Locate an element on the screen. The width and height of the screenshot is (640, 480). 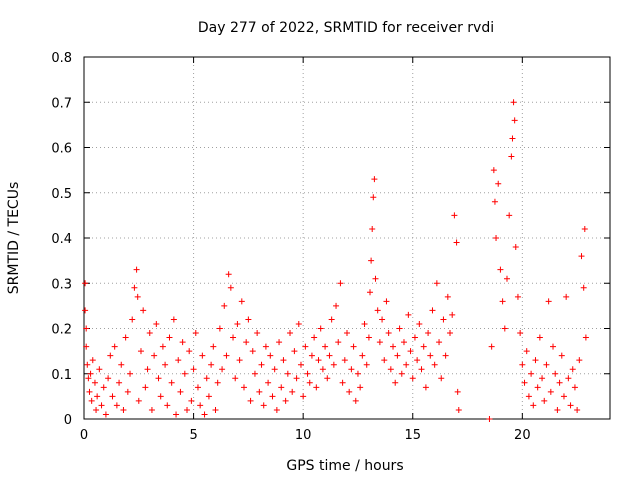
x-tick-label: 10 is located at coordinates (303, 435).